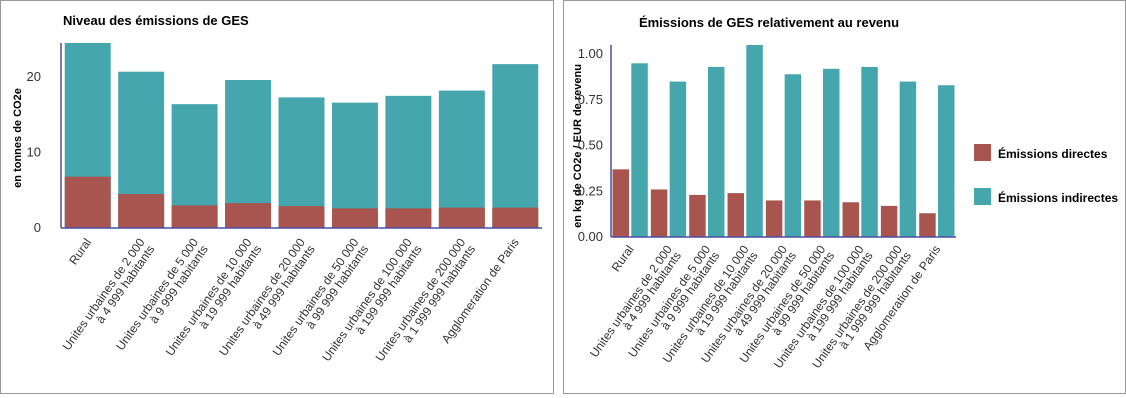  What do you see at coordinates (982, 152) in the screenshot?
I see `legend-swatch-direct` at bounding box center [982, 152].